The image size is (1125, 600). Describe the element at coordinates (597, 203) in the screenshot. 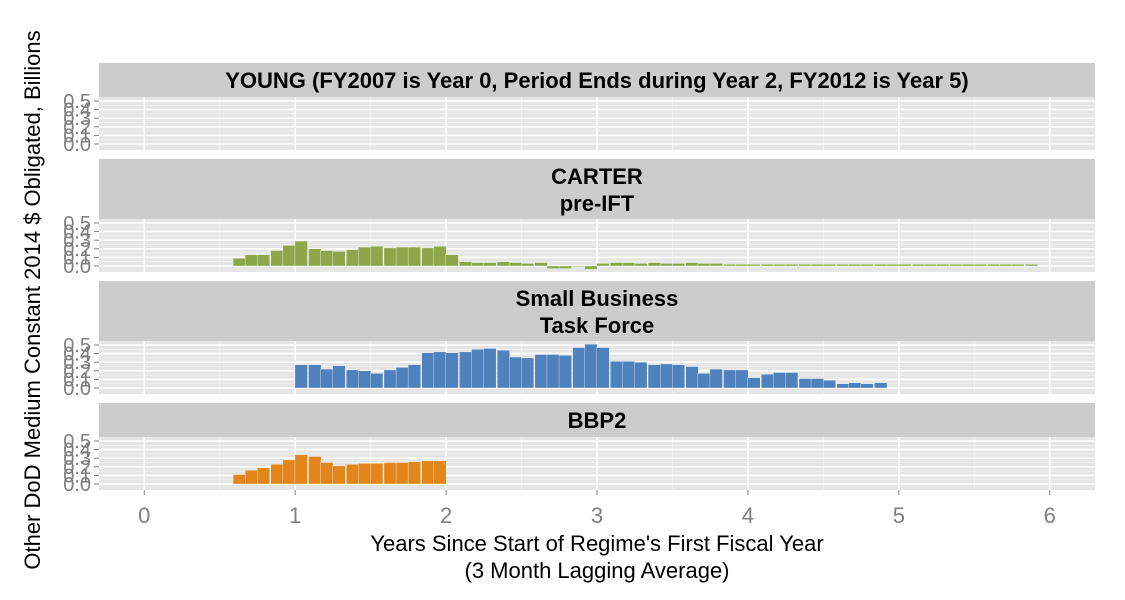

I see `facet-subtitle: pre-IFT` at that location.